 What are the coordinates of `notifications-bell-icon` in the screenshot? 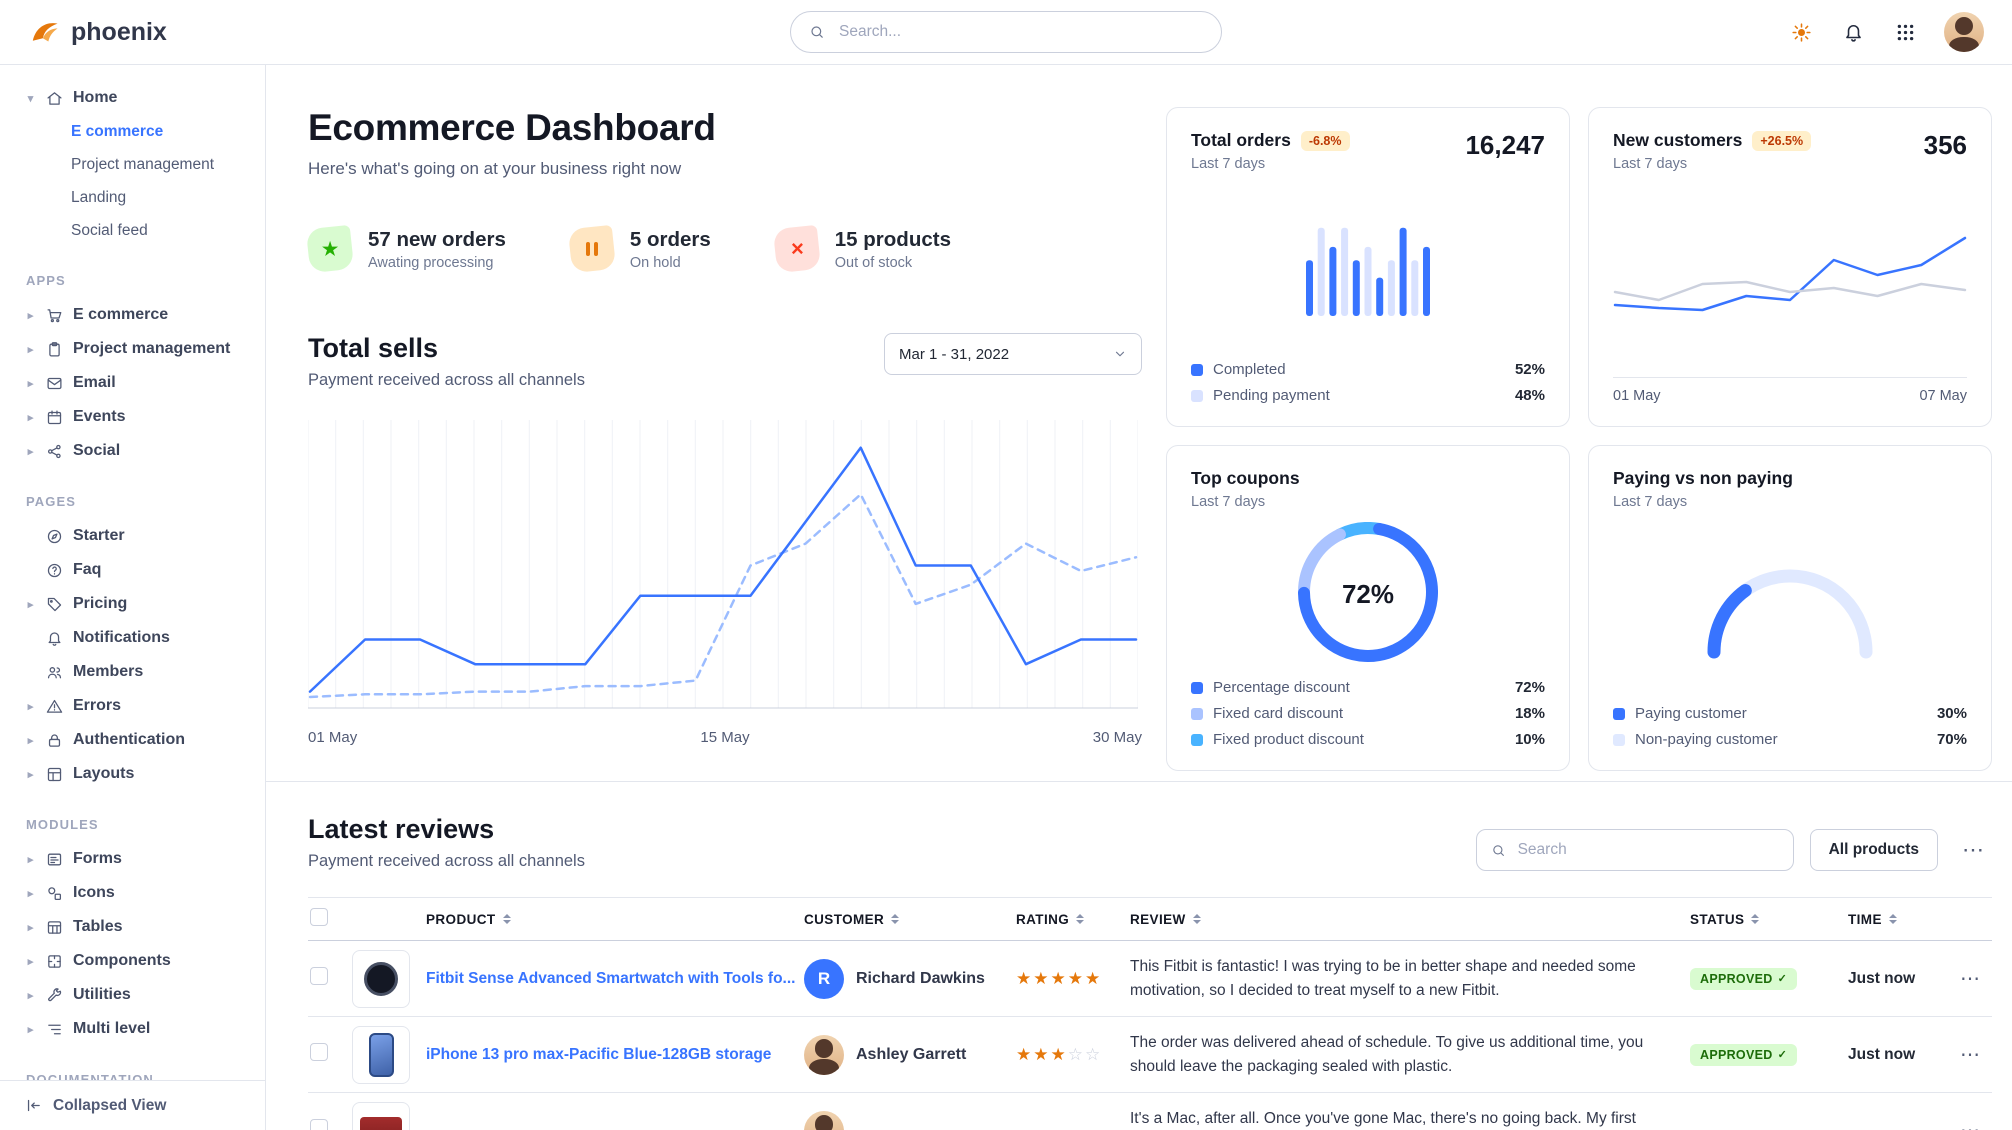 It's located at (1853, 32).